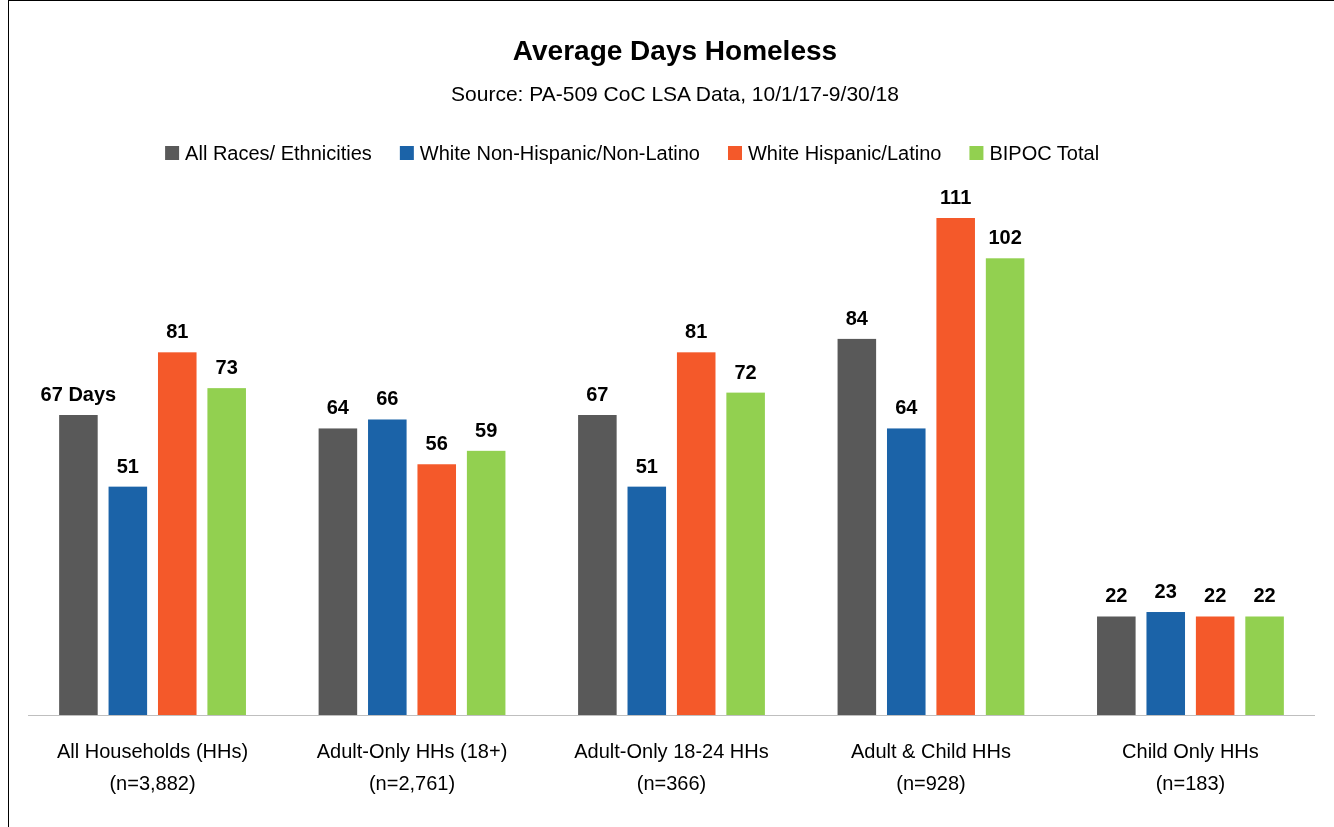  I want to click on data-label: 111, so click(956, 197).